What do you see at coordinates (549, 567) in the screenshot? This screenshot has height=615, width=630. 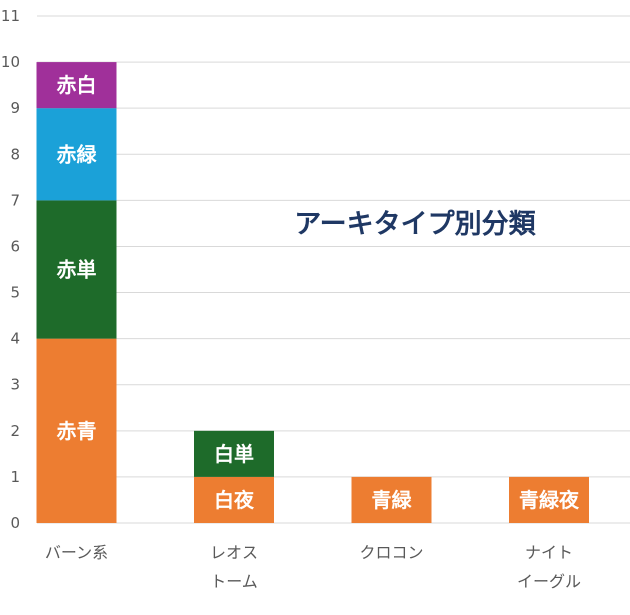 I see `x-category-label: ナイトイーグル` at bounding box center [549, 567].